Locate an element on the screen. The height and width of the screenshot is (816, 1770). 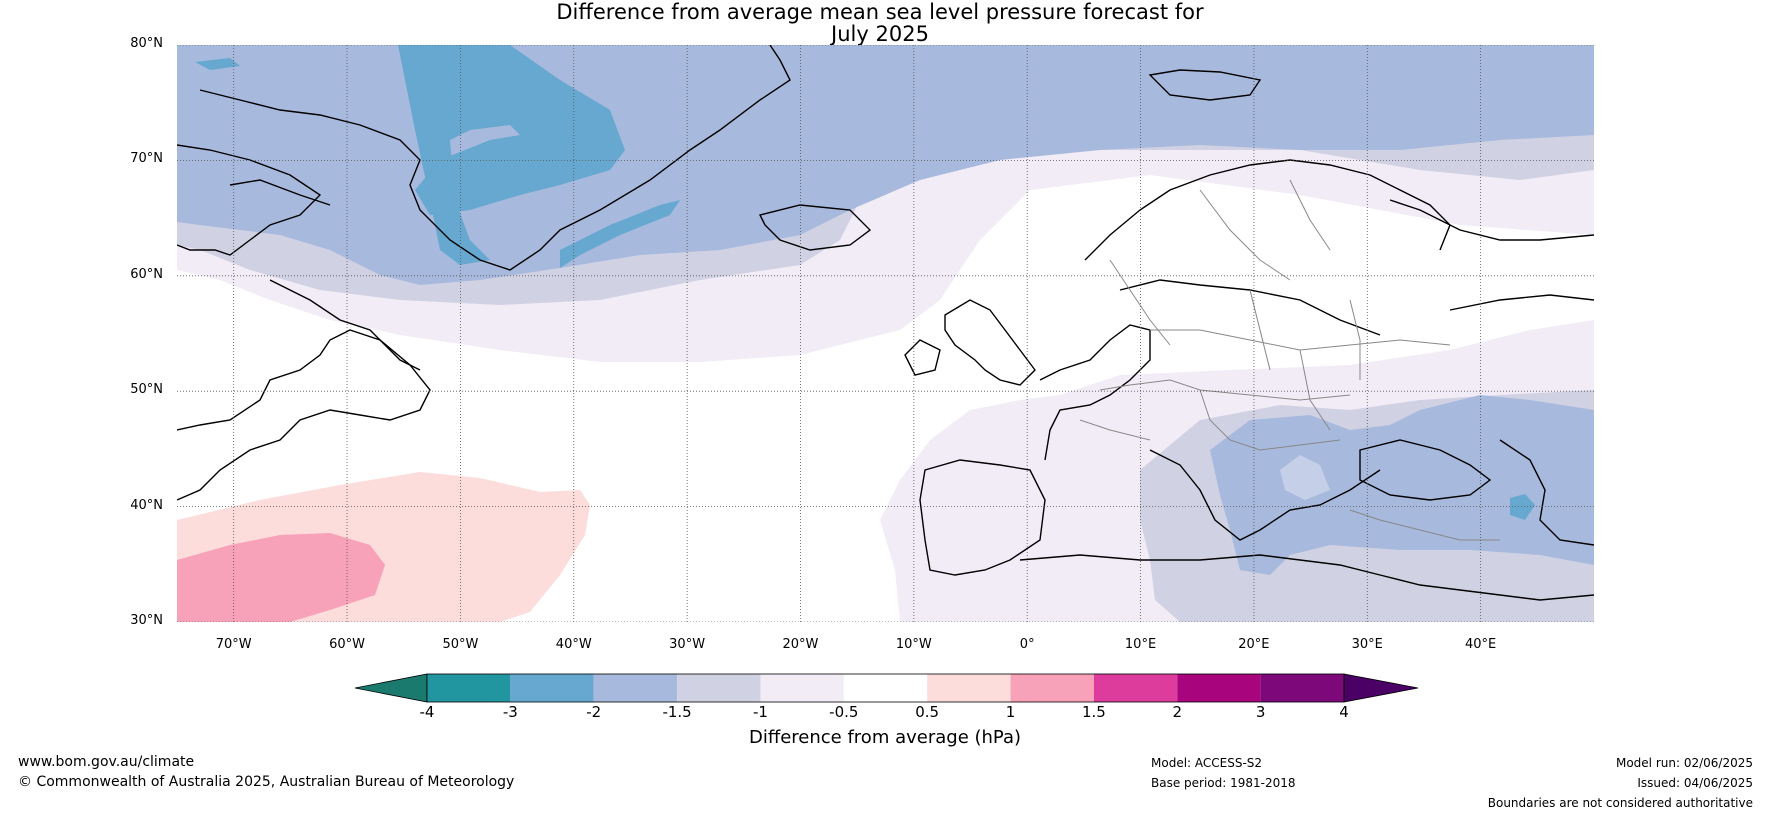
longitude-label: 60°W is located at coordinates (347, 644).